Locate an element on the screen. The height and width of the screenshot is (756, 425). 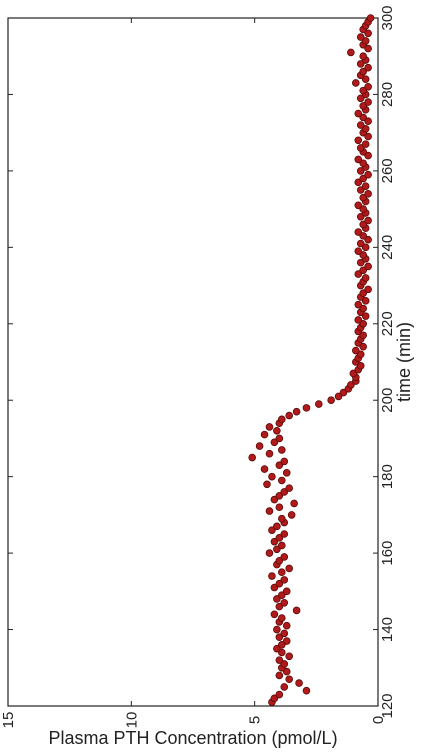
y-axis-title: Plasma PTH Concentration (pmol/L) is located at coordinates (192, 738).